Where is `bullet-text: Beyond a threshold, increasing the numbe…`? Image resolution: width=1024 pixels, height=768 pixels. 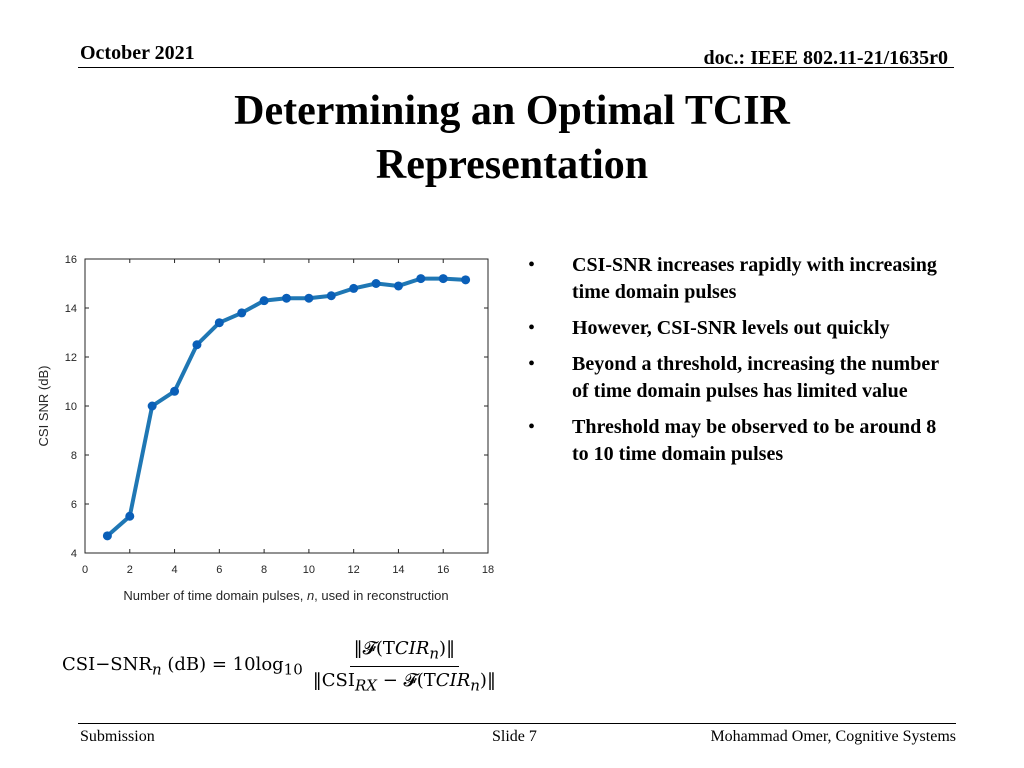
bullet-text: Beyond a threshold, increasing the numbe… is located at coordinates (755, 377).